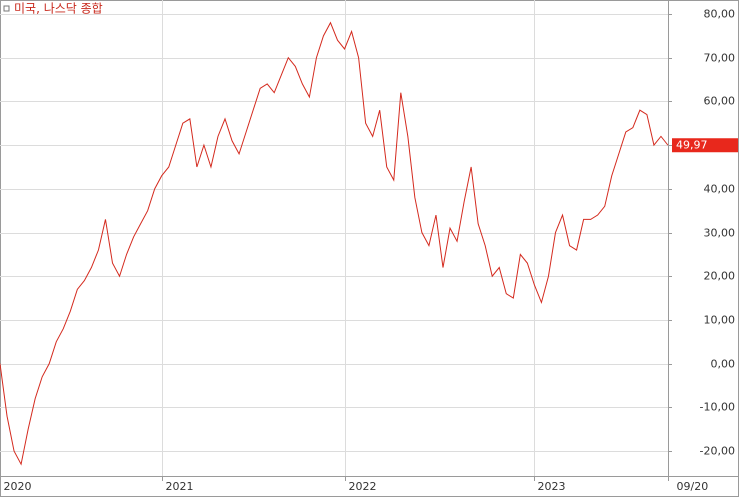  What do you see at coordinates (552, 486) in the screenshot?
I see `x-tick-label: 2023` at bounding box center [552, 486].